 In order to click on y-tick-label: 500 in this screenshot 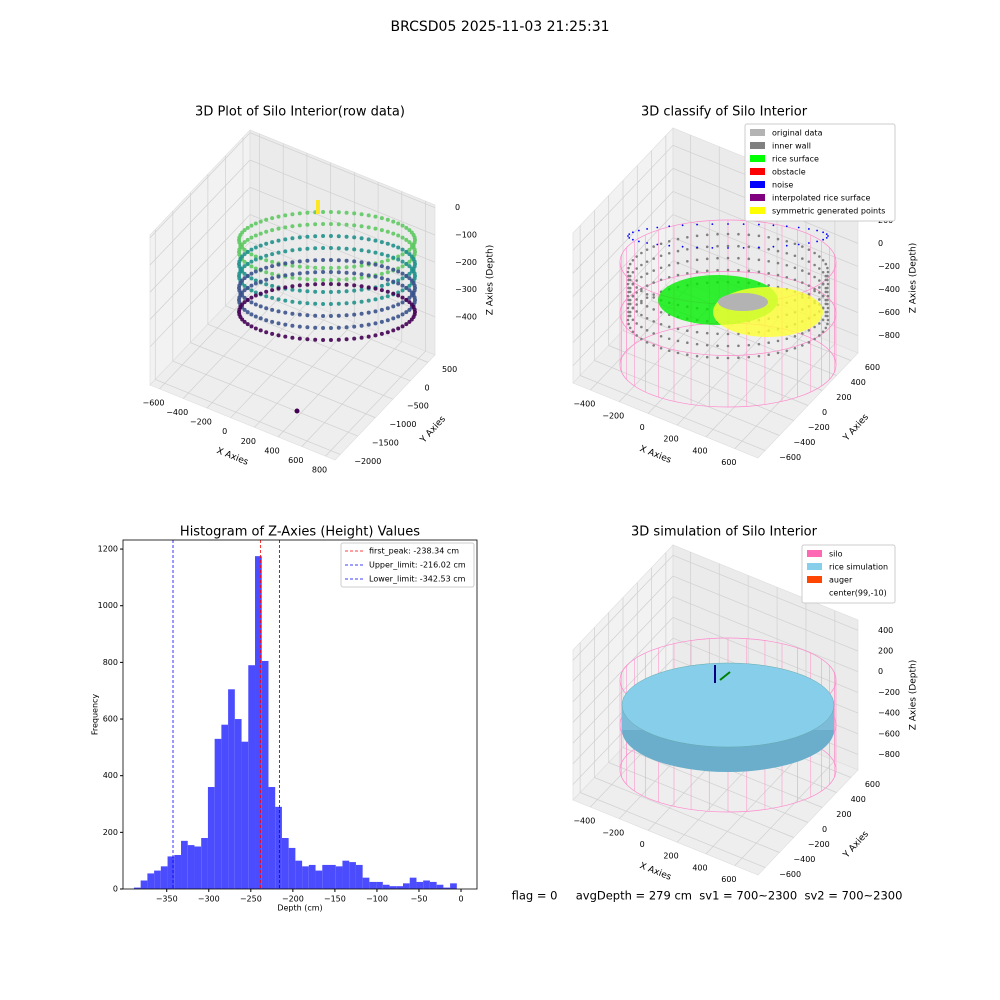, I will do `click(449, 369)`.